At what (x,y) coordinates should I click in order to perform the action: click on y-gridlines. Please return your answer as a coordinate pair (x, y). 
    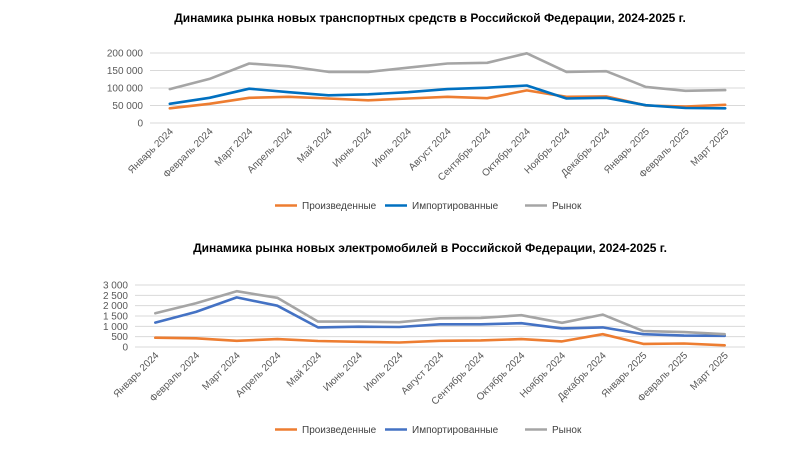
    Looking at the image, I should click on (440, 316).